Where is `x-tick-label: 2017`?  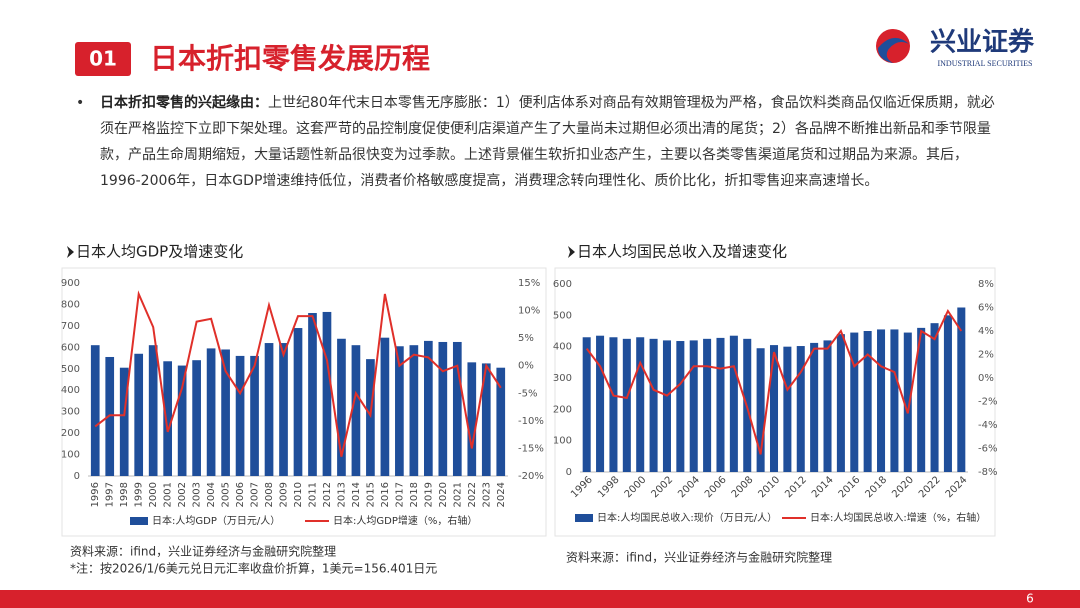 x-tick-label: 2017 is located at coordinates (399, 494).